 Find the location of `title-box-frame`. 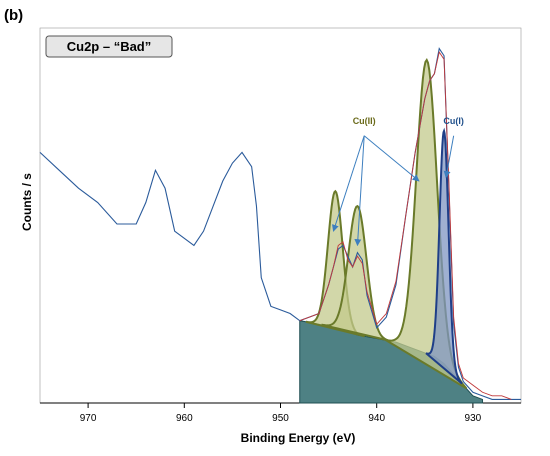

title-box-frame is located at coordinates (109, 46).